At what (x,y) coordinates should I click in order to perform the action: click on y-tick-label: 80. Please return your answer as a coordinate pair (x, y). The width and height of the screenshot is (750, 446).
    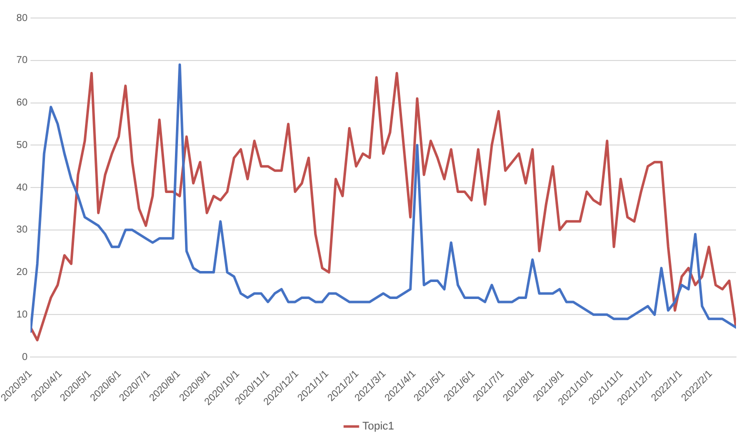
    Looking at the image, I should click on (22, 18).